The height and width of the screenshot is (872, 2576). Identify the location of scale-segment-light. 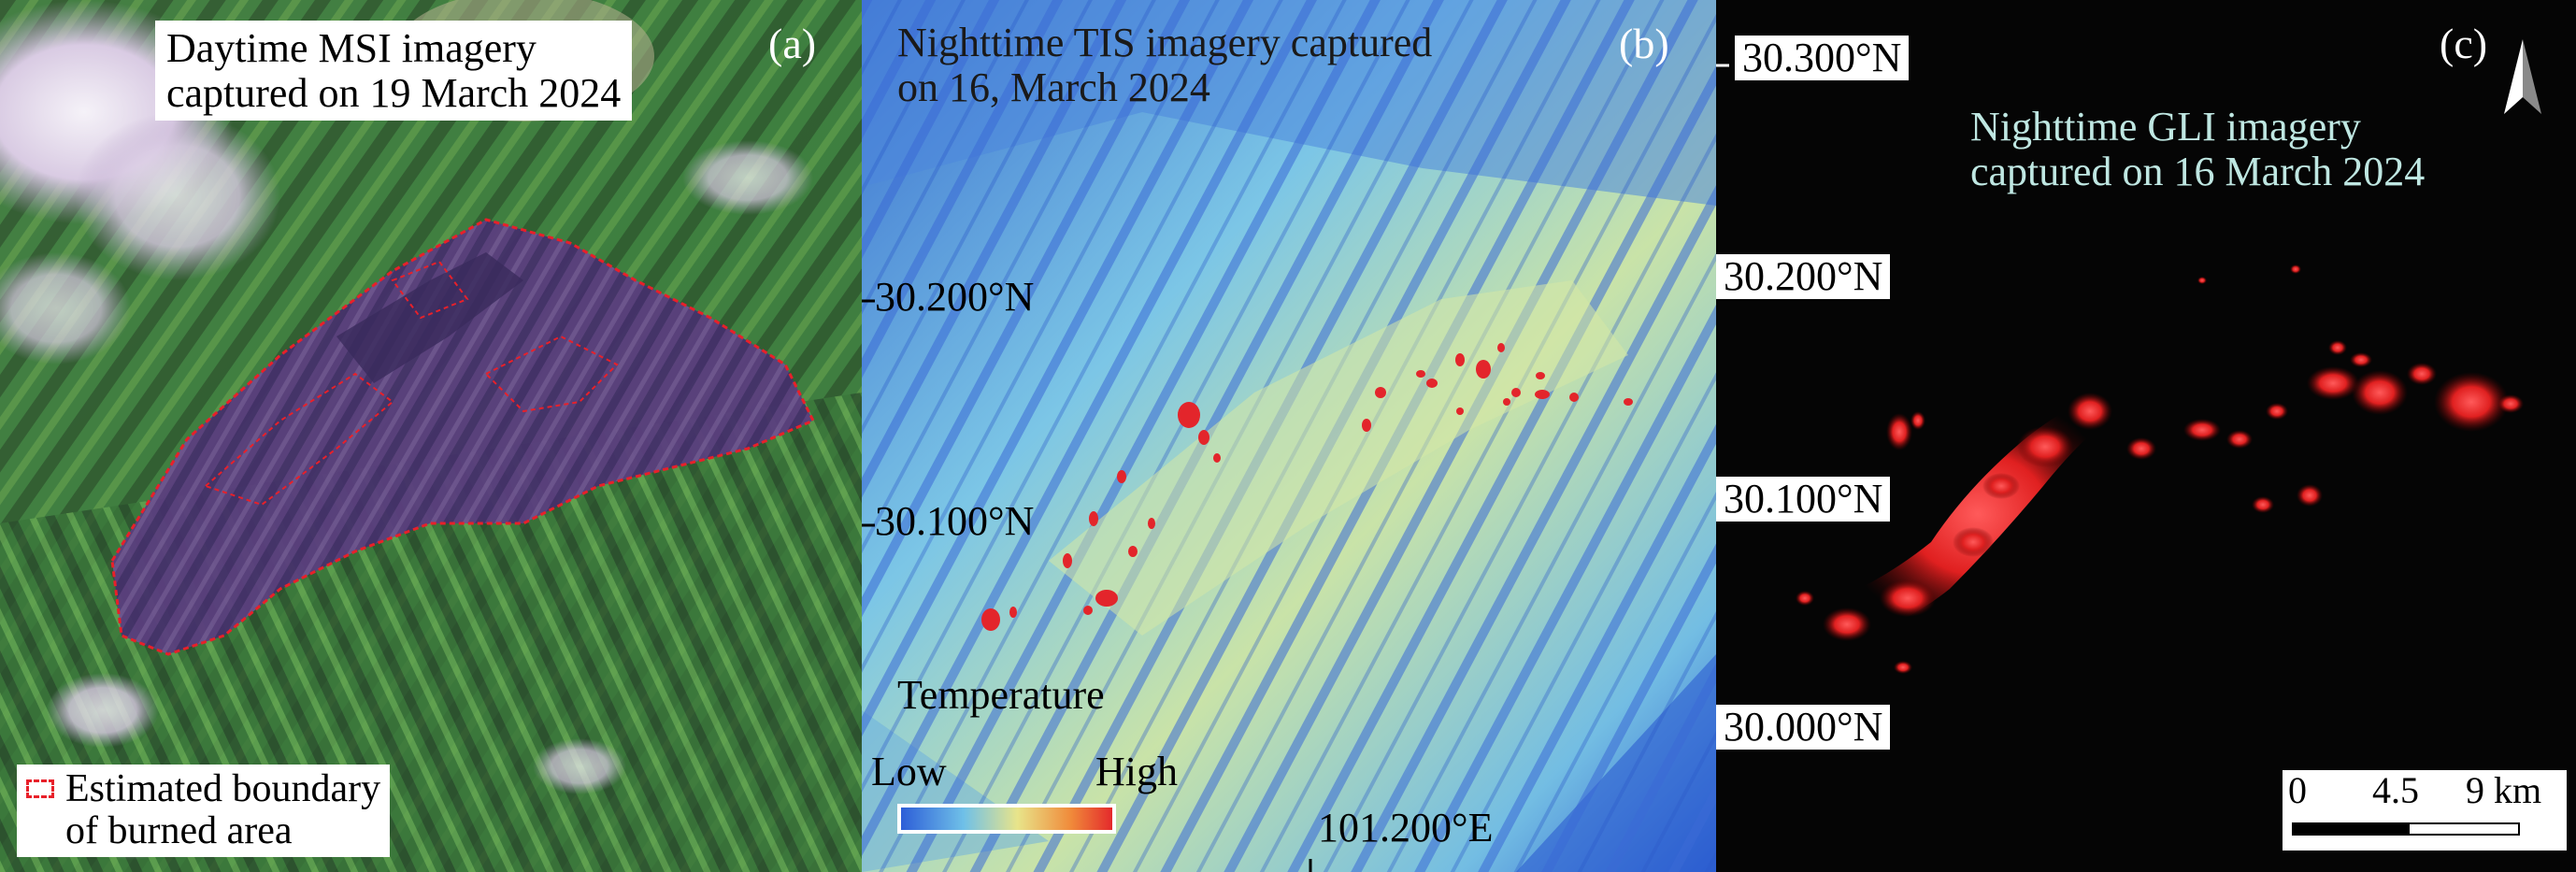
(2464, 829).